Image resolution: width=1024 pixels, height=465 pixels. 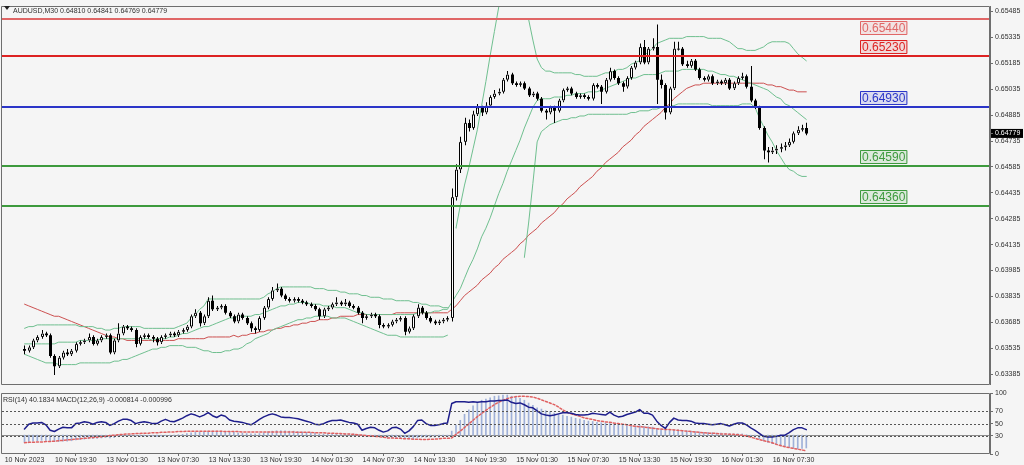 I want to click on ref-line-label: 0.65230, so click(x=884, y=46).